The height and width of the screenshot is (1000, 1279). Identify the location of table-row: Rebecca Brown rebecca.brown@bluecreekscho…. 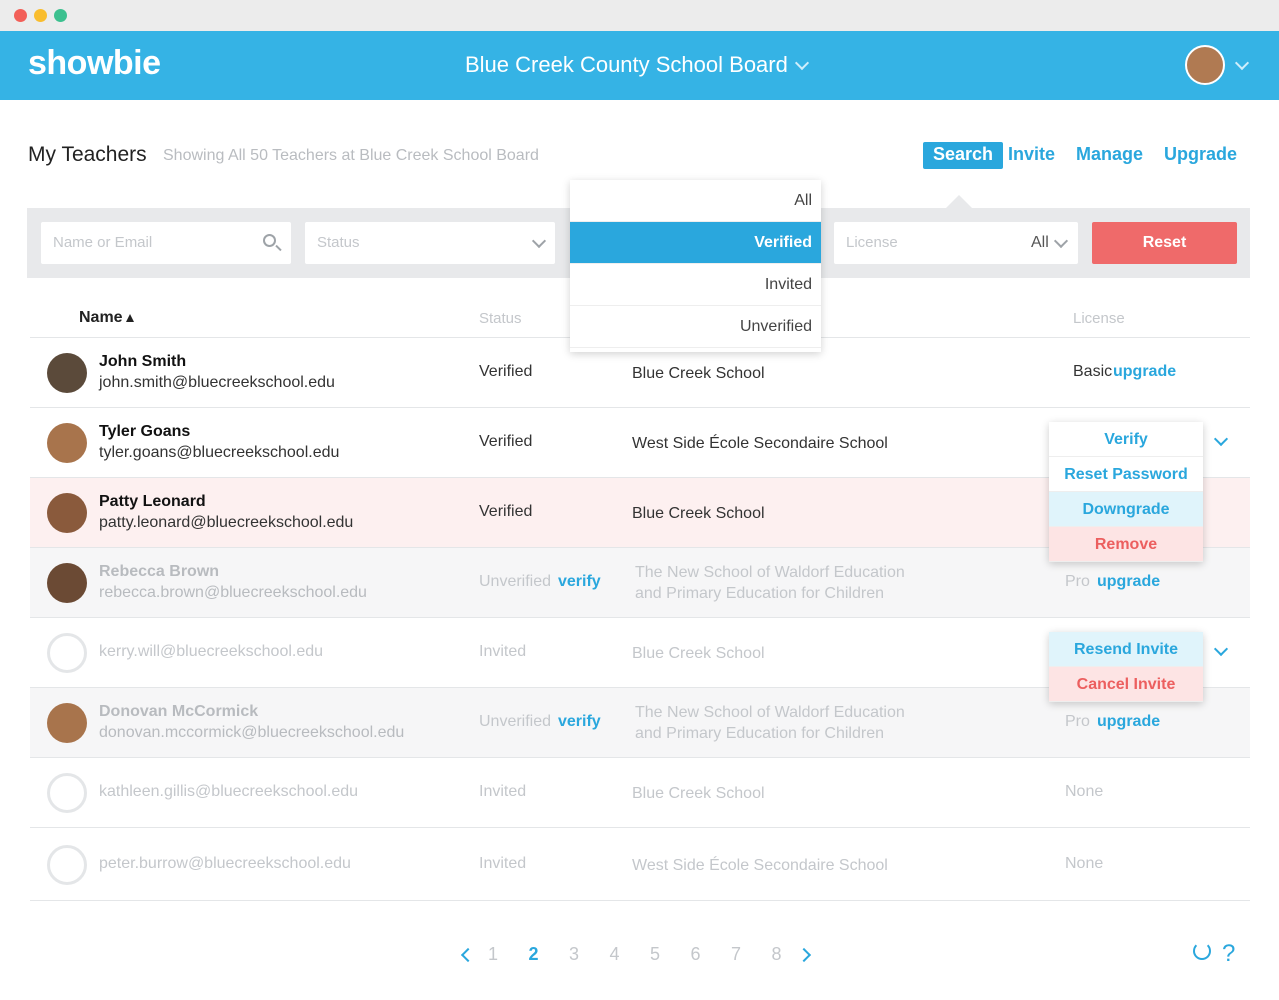
(640, 583).